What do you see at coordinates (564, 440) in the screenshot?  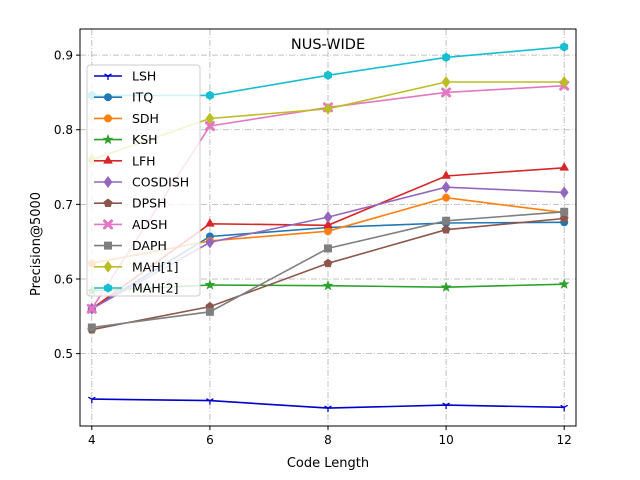 I see `x-tick-label: 12` at bounding box center [564, 440].